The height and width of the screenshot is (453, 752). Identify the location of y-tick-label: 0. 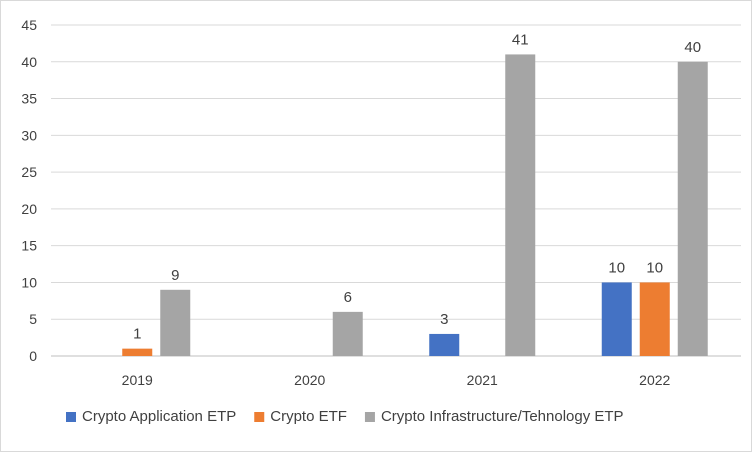
(33, 356).